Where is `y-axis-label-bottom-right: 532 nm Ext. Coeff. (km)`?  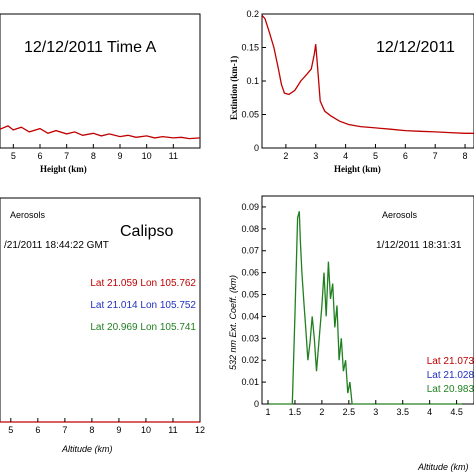 y-axis-label-bottom-right: 532 nm Ext. Coeff. (km) is located at coordinates (233, 322).